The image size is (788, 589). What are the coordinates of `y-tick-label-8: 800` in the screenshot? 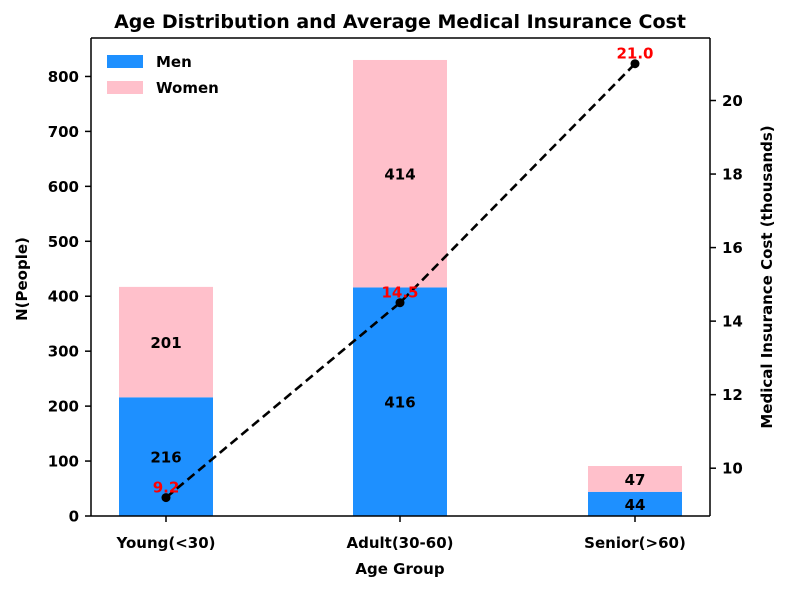 It's located at (63, 77).